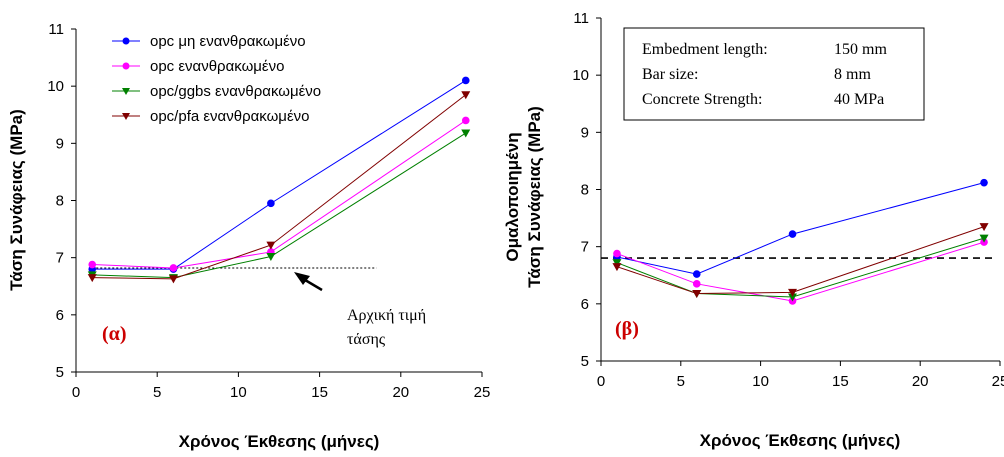 The image size is (1004, 457). Describe the element at coordinates (60, 143) in the screenshot. I see `panel-a-y-tick-label: 9` at that location.